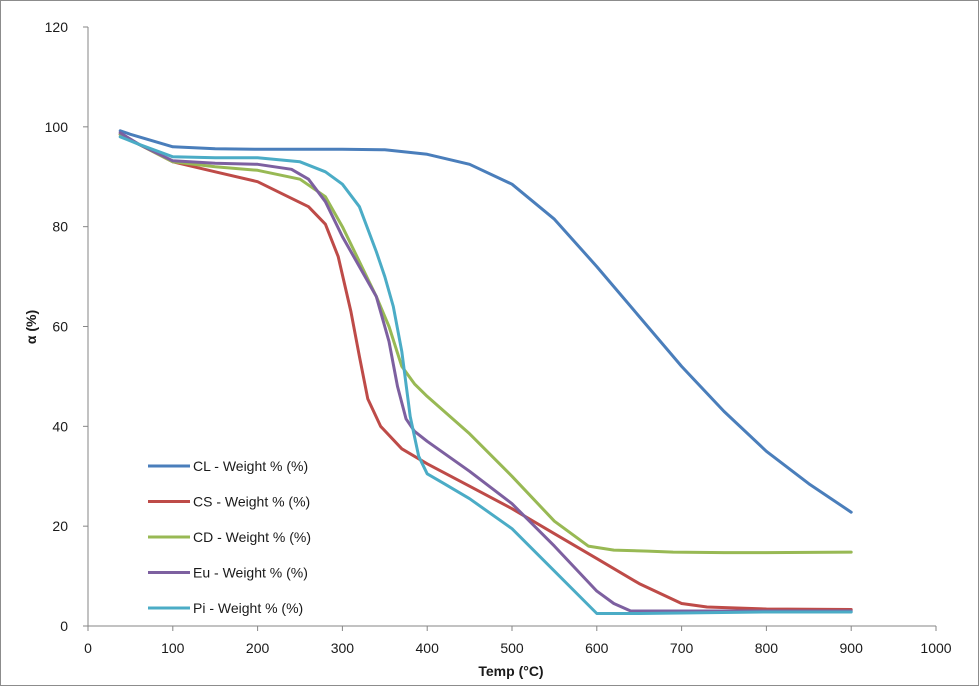  Describe the element at coordinates (173, 648) in the screenshot. I see `x-tick-label: 100` at that location.